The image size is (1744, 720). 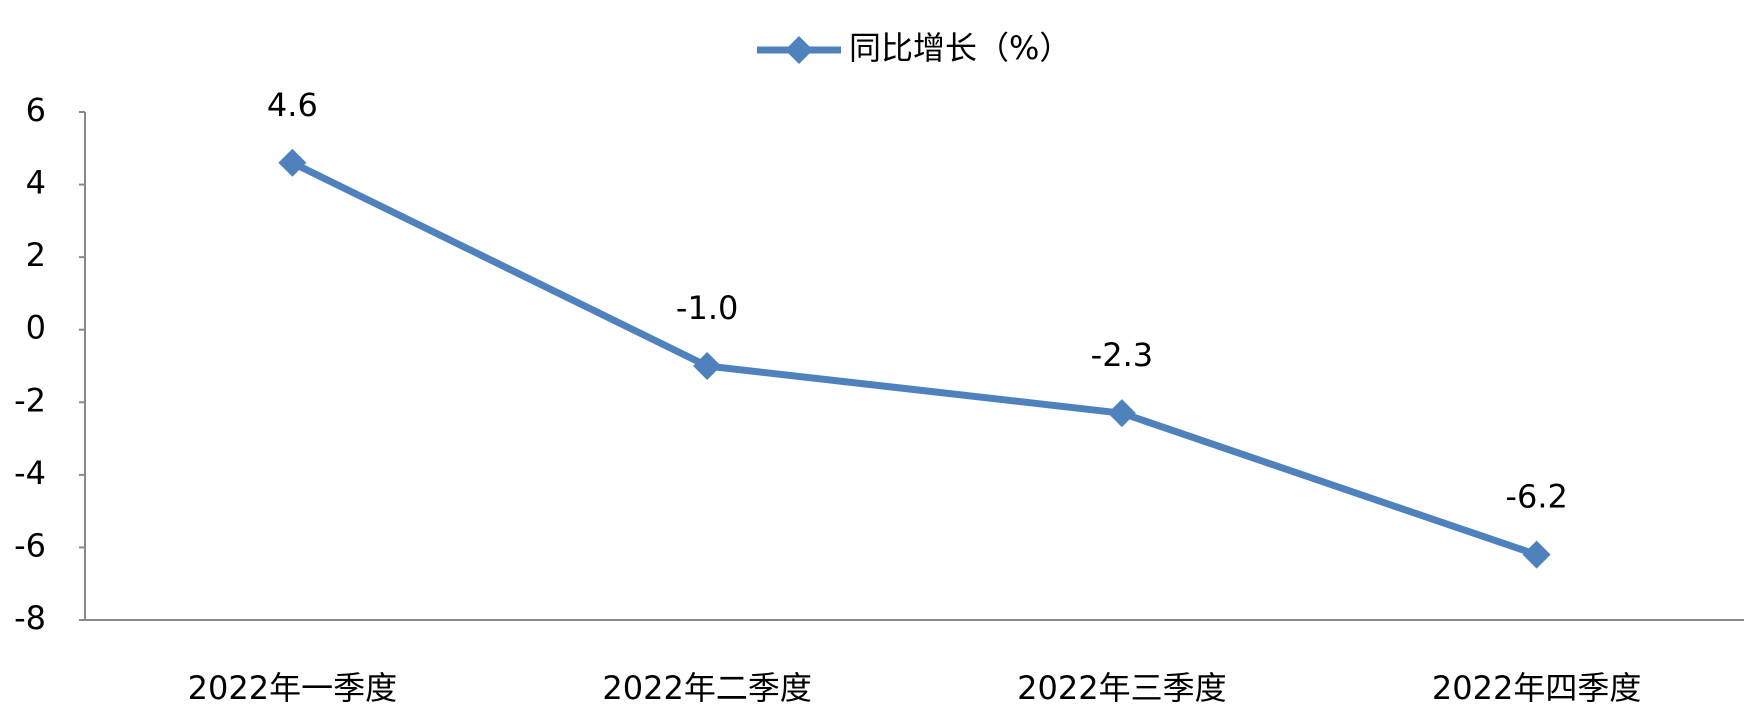 What do you see at coordinates (36, 255) in the screenshot?
I see `y-tick-label: 2` at bounding box center [36, 255].